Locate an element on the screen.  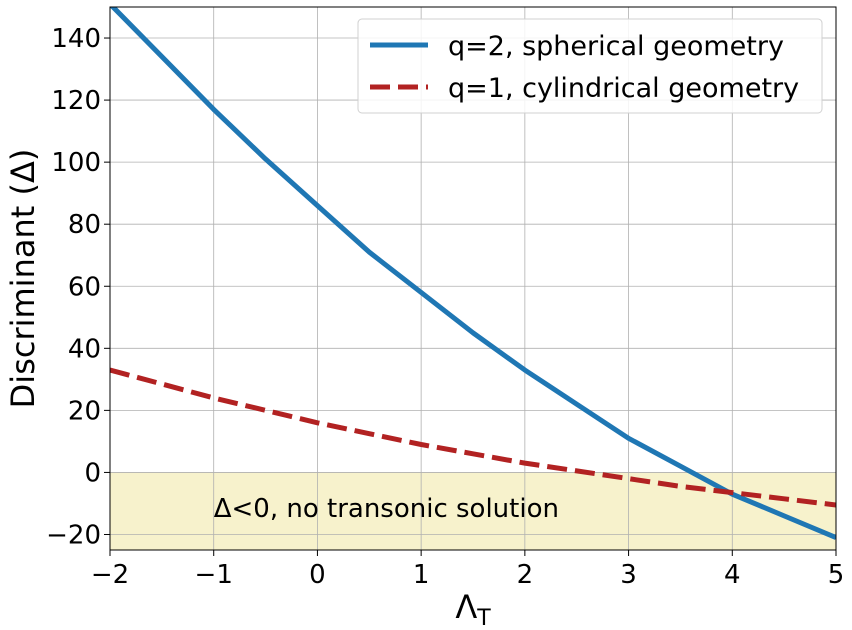
legend-label-1: q=2, spherical geometry is located at coordinates (616, 46).